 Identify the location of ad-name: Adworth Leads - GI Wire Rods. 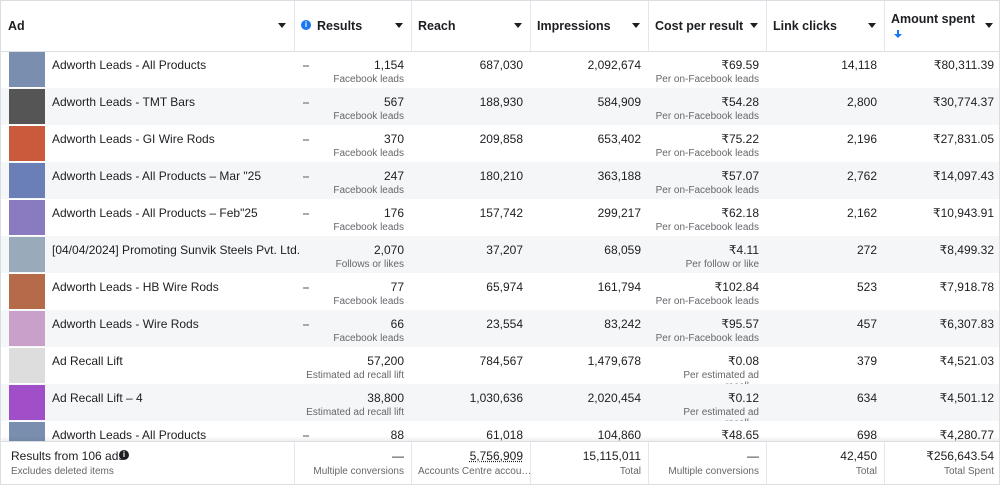
(133, 139).